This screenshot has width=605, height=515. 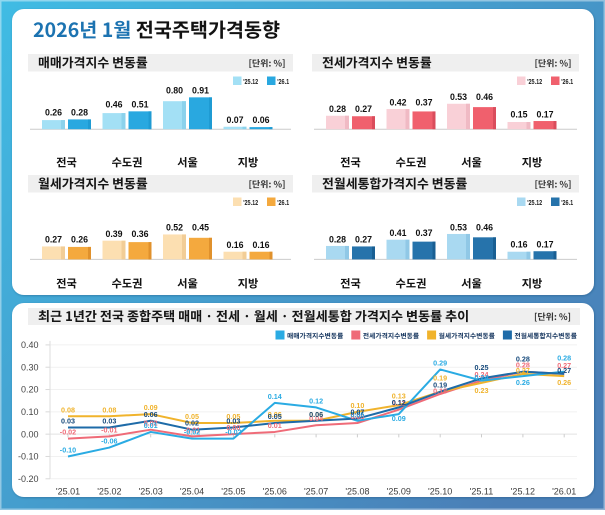 I want to click on svg-text: 0.52, so click(x=174, y=228).